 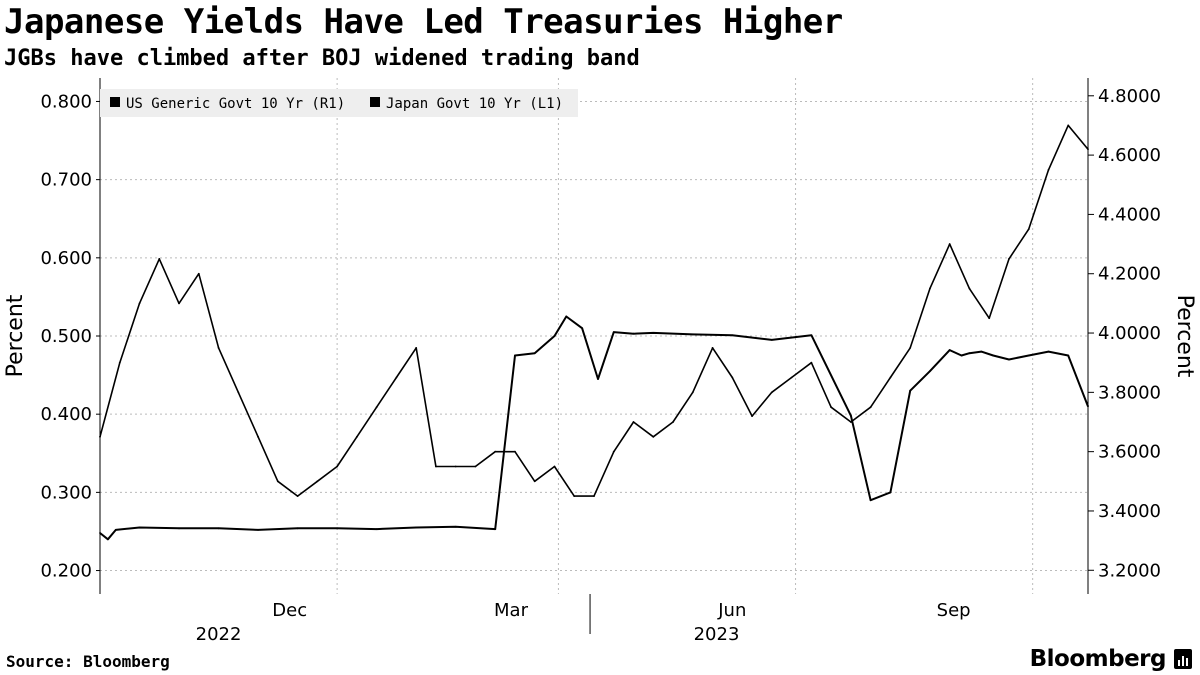 I want to click on month-label-mar: Mar, so click(x=511, y=610).